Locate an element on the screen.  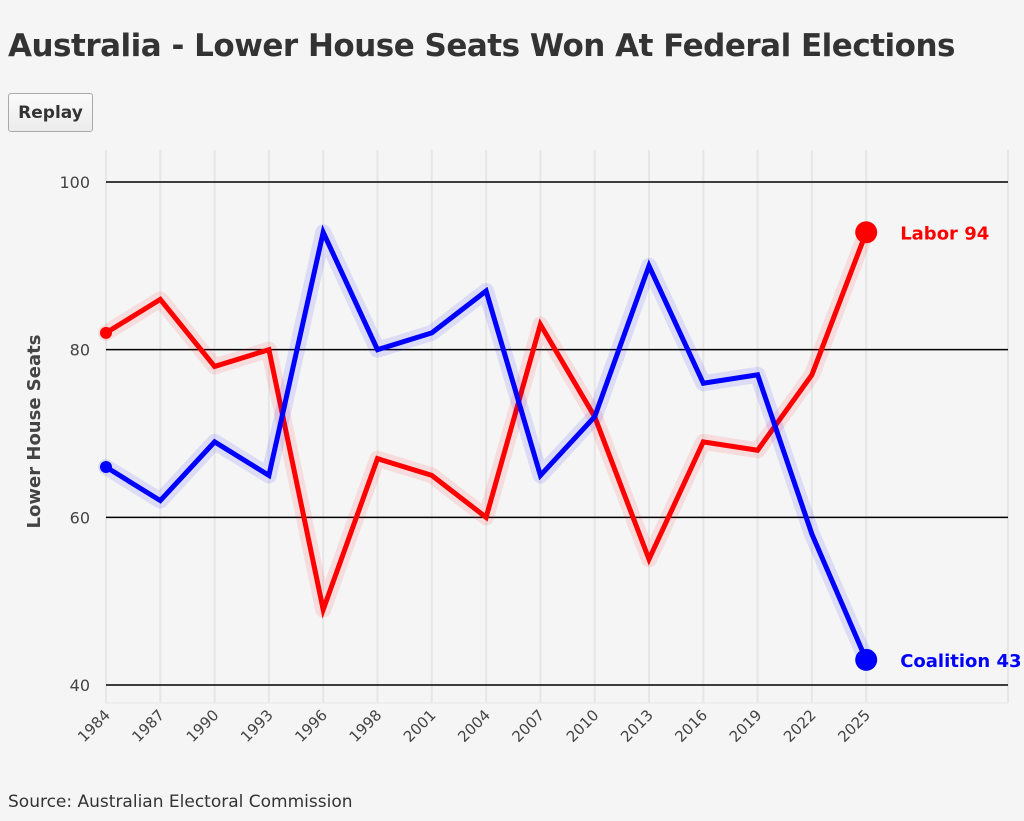
y-tick-label: 60 is located at coordinates (80, 517).